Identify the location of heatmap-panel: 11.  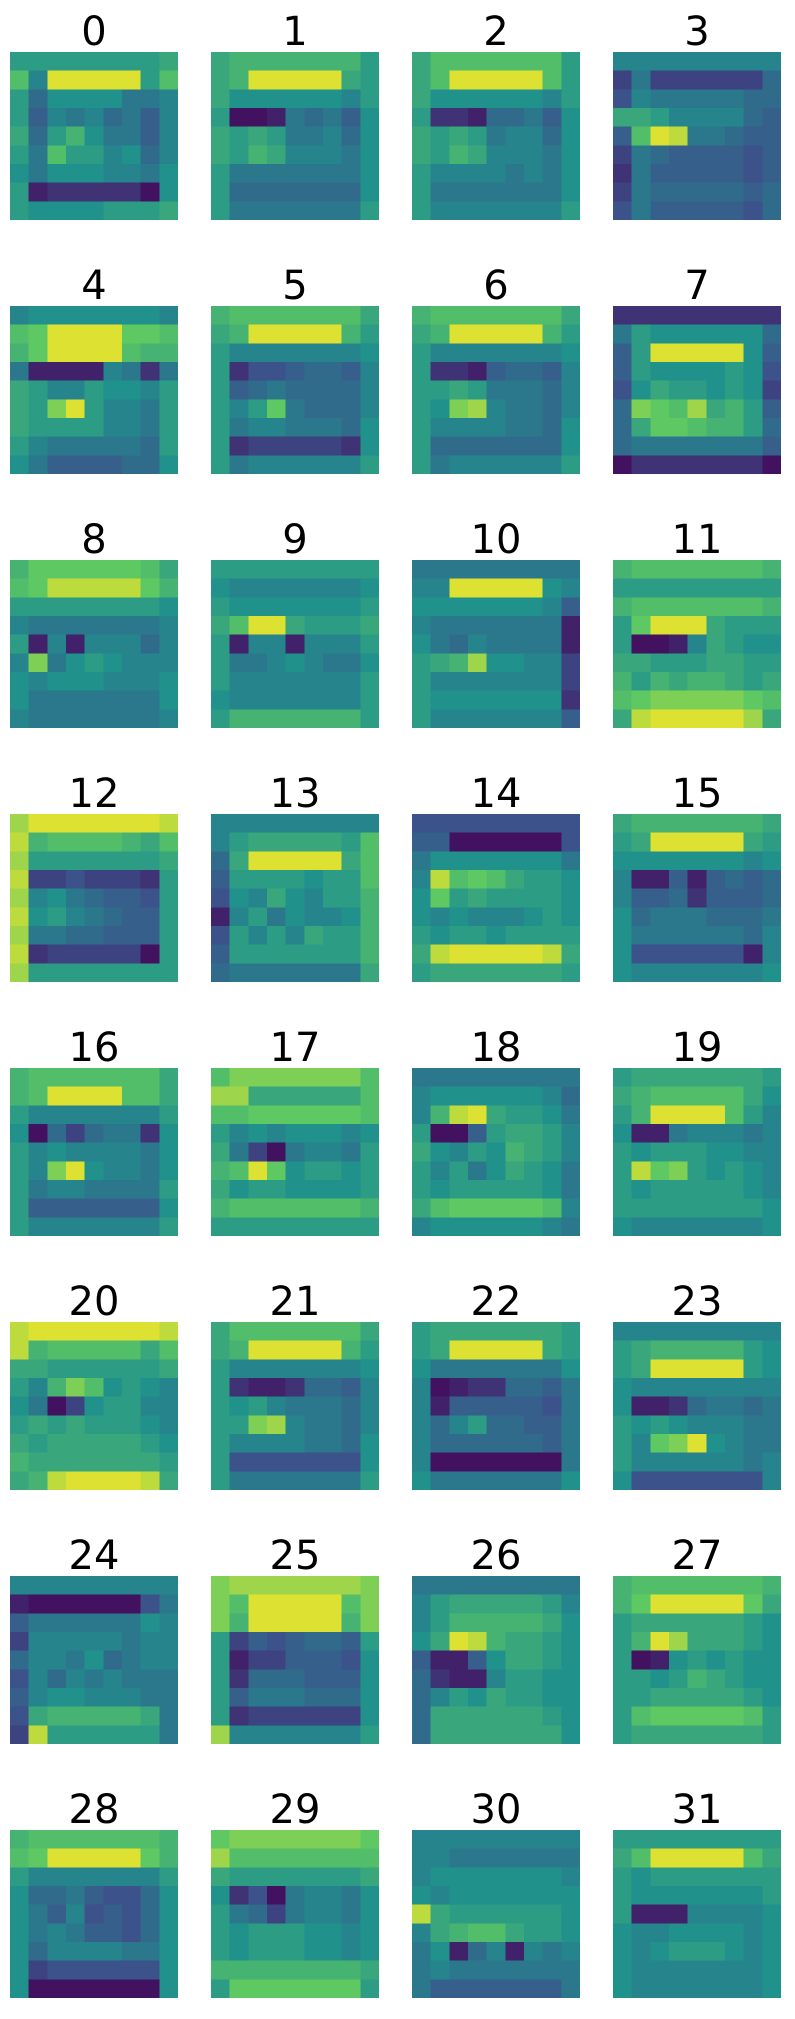
(697, 624).